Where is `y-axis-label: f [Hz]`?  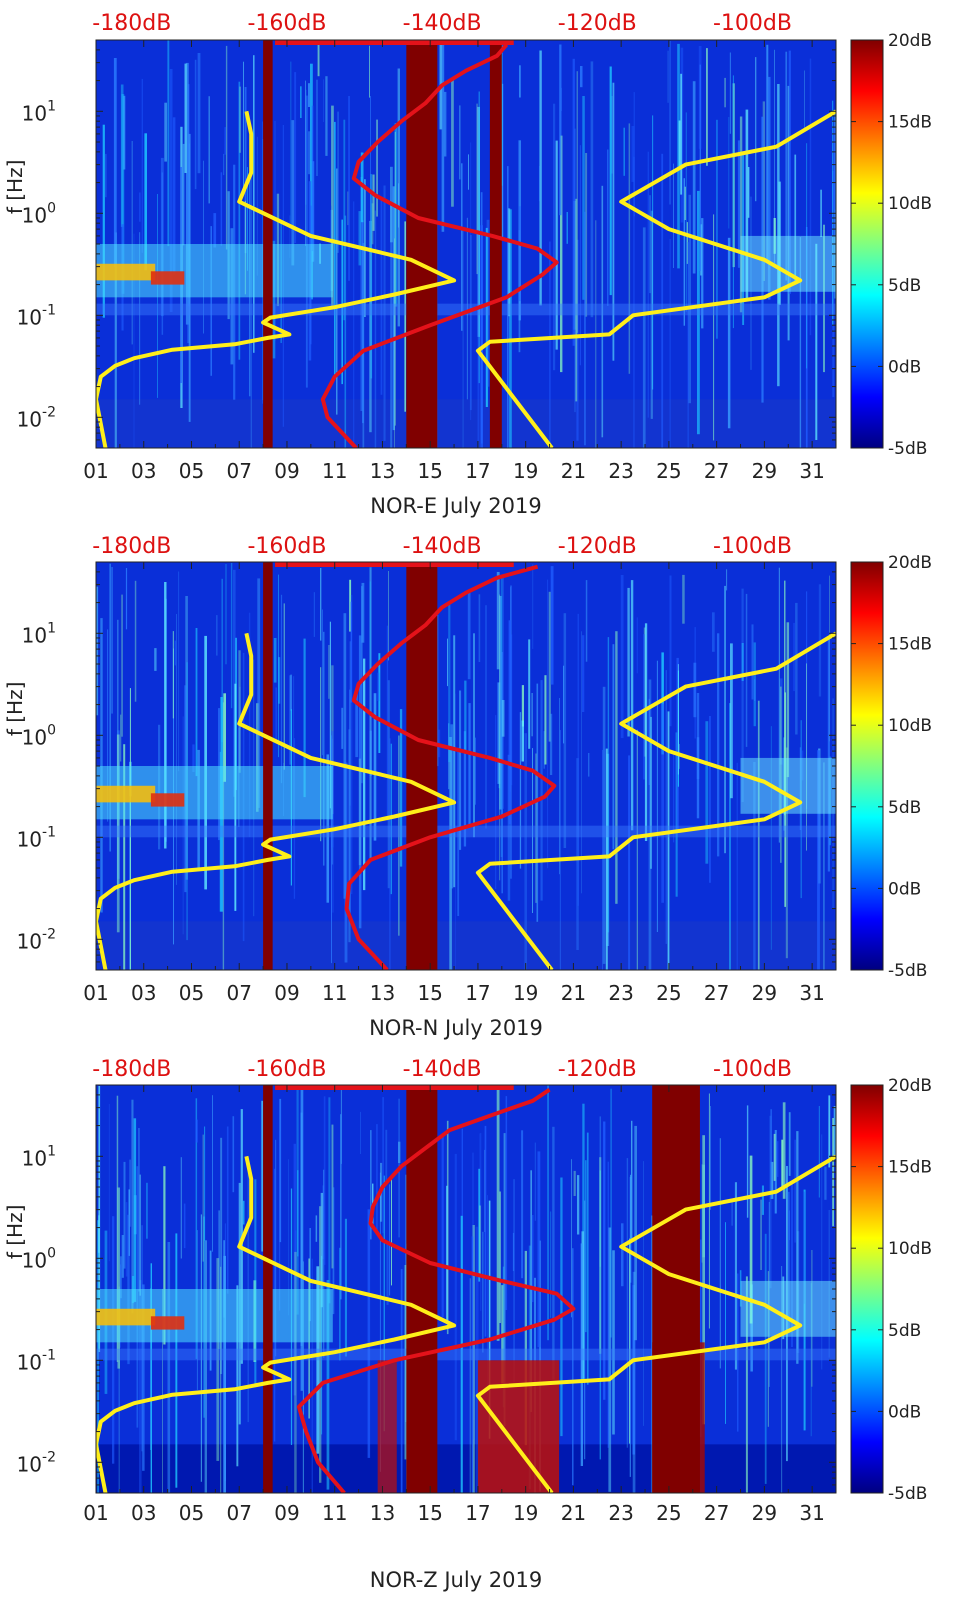 y-axis-label: f [Hz] is located at coordinates (15, 1232).